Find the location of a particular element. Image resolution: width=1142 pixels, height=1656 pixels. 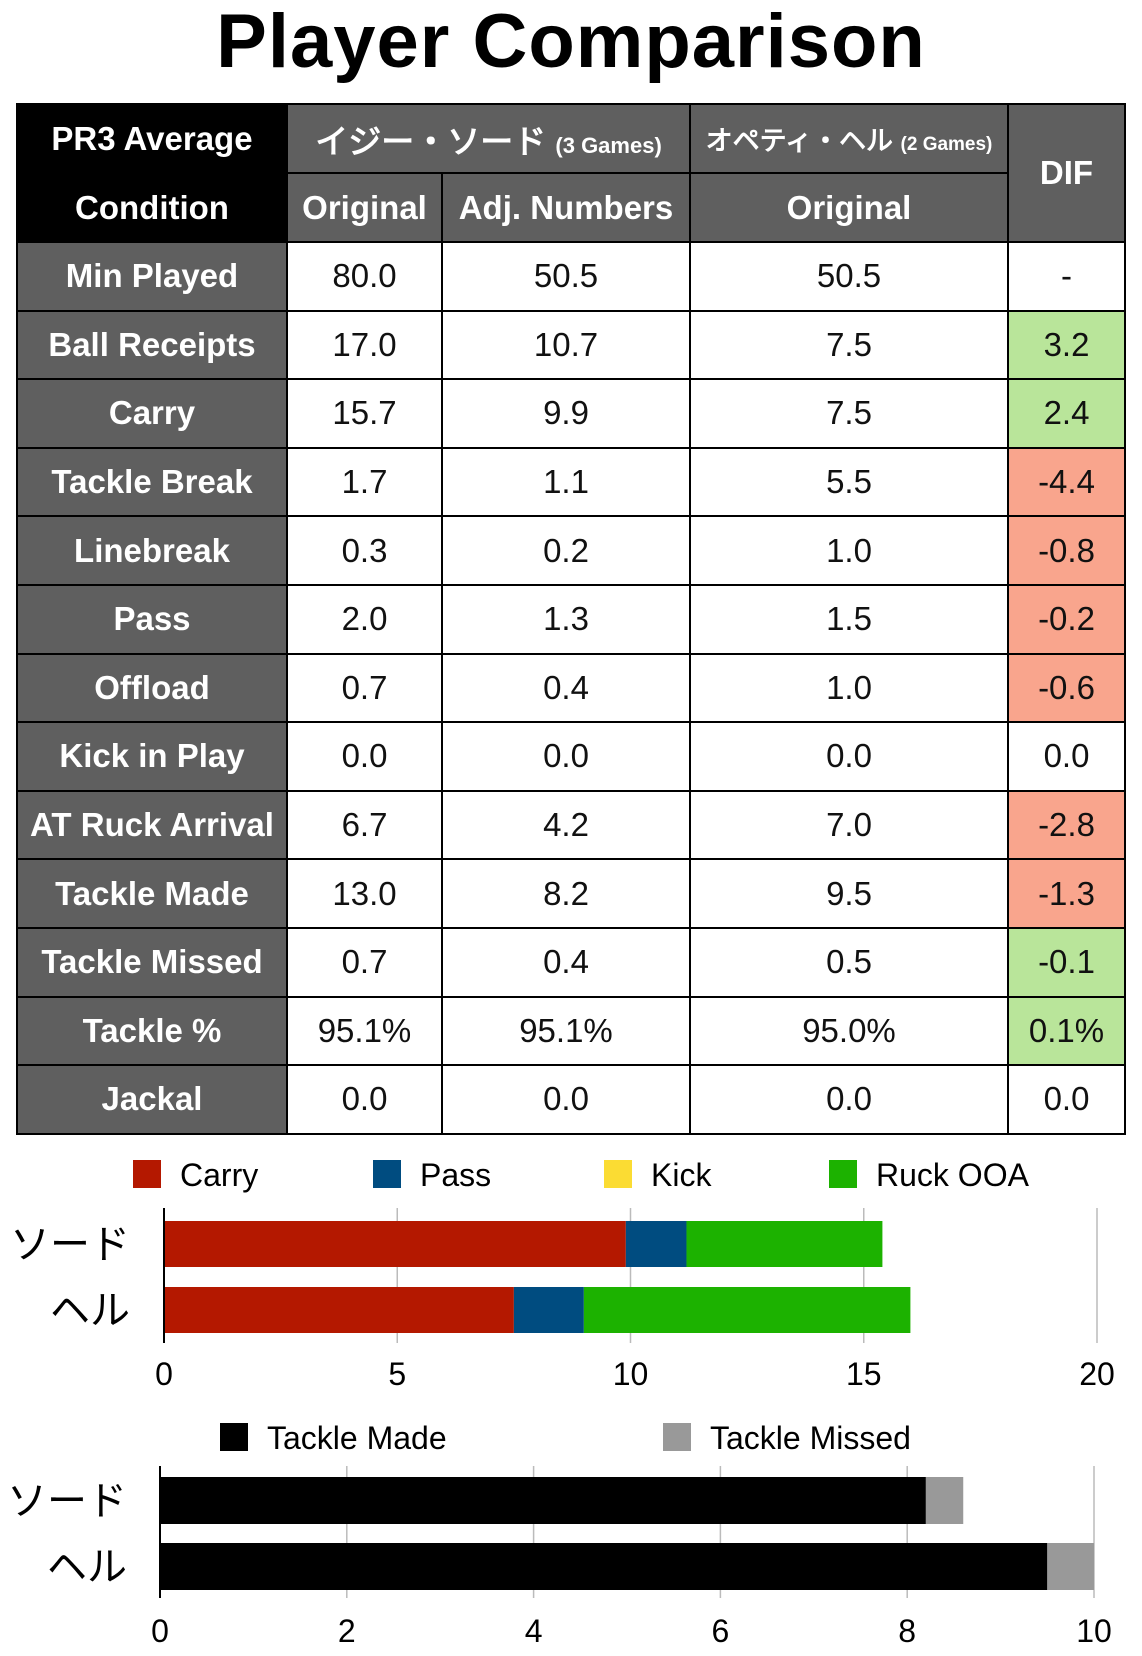

legend-label: Tackle Missed is located at coordinates (810, 1438).